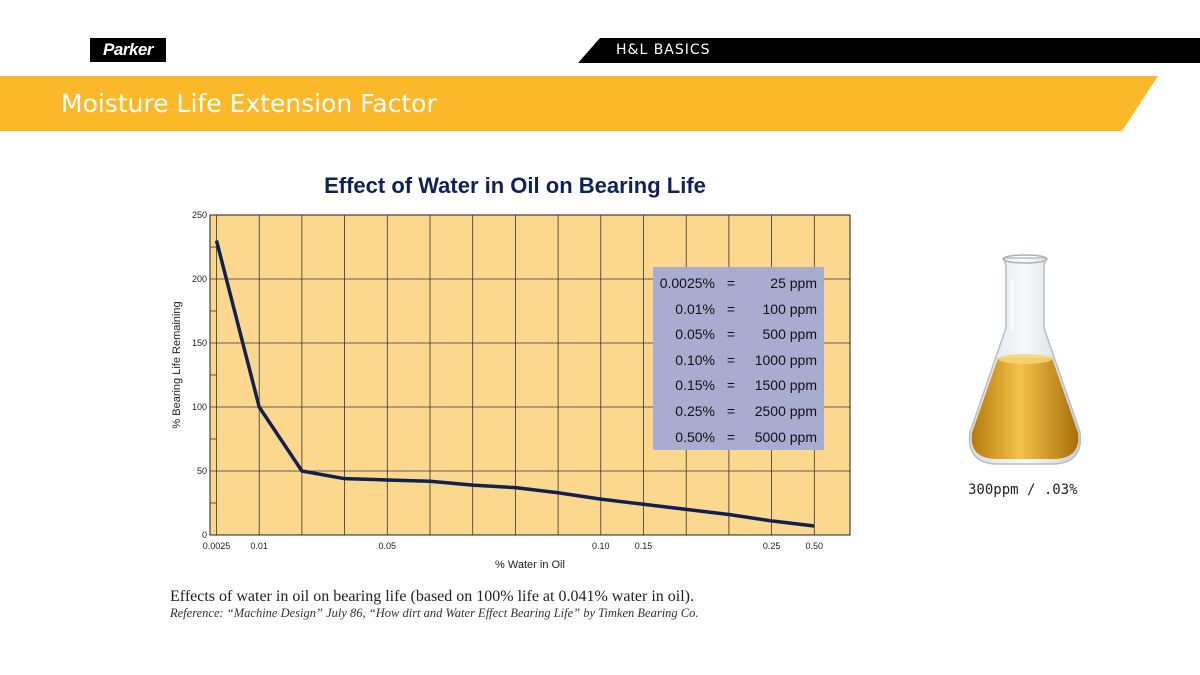 This screenshot has width=1200, height=675. Describe the element at coordinates (738, 411) in the screenshot. I see `conversion-row: 0.25% = 2500 ppm` at that location.